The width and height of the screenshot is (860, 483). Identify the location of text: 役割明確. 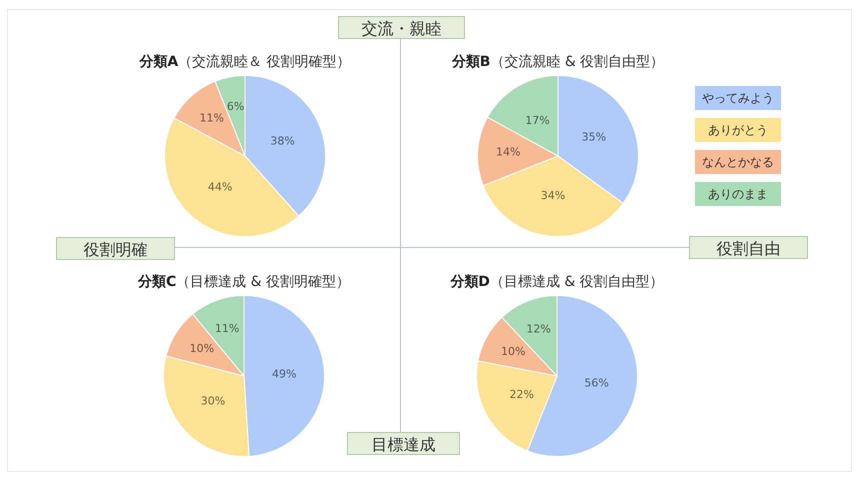
(115, 248).